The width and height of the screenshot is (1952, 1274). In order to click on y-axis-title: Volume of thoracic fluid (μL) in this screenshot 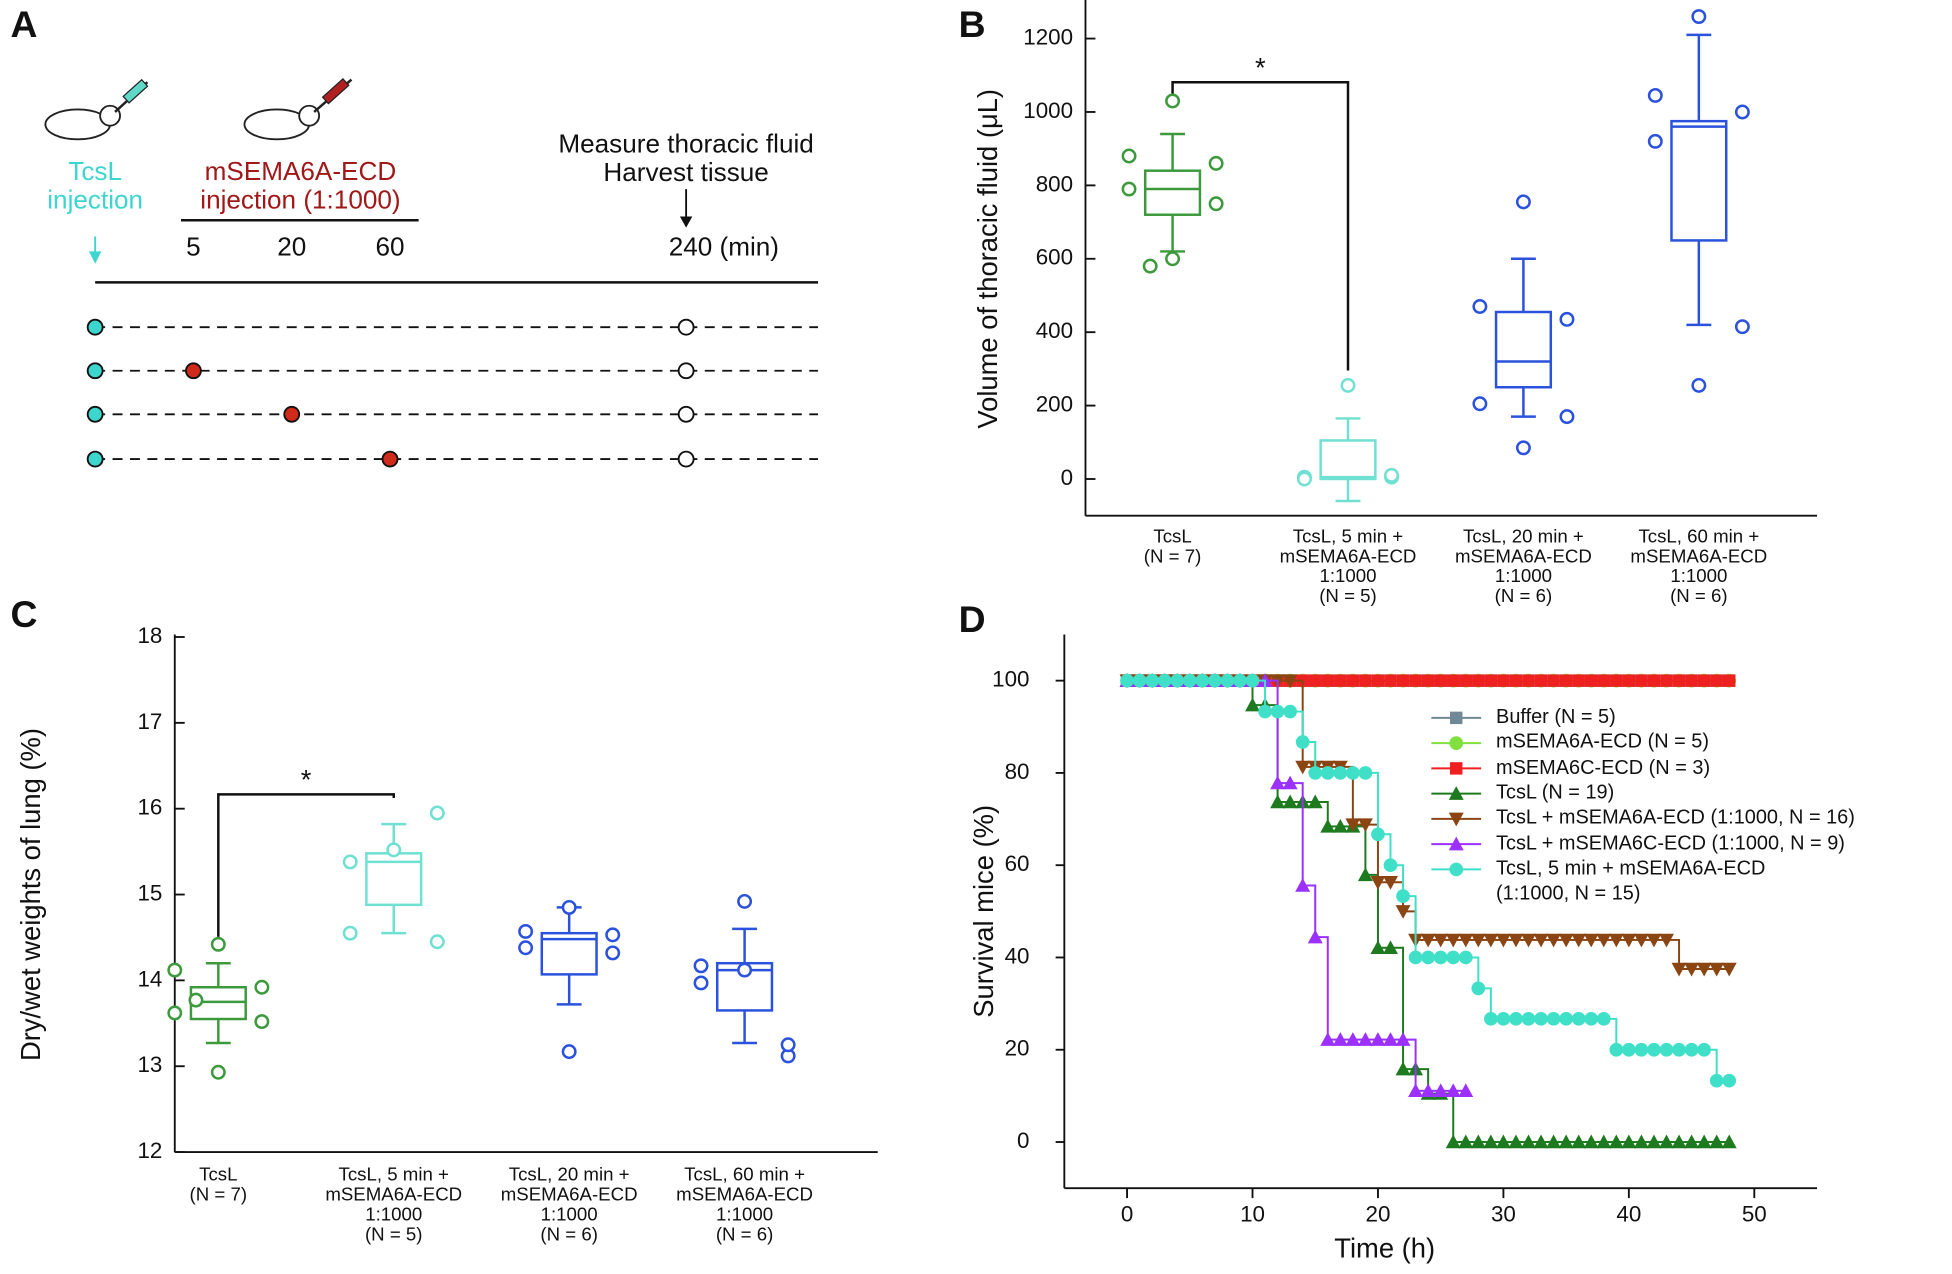, I will do `click(987, 259)`.